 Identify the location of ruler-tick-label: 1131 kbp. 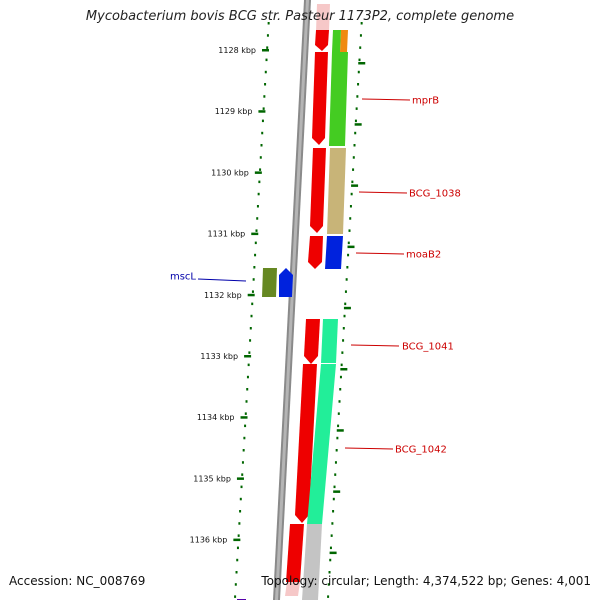
(227, 234).